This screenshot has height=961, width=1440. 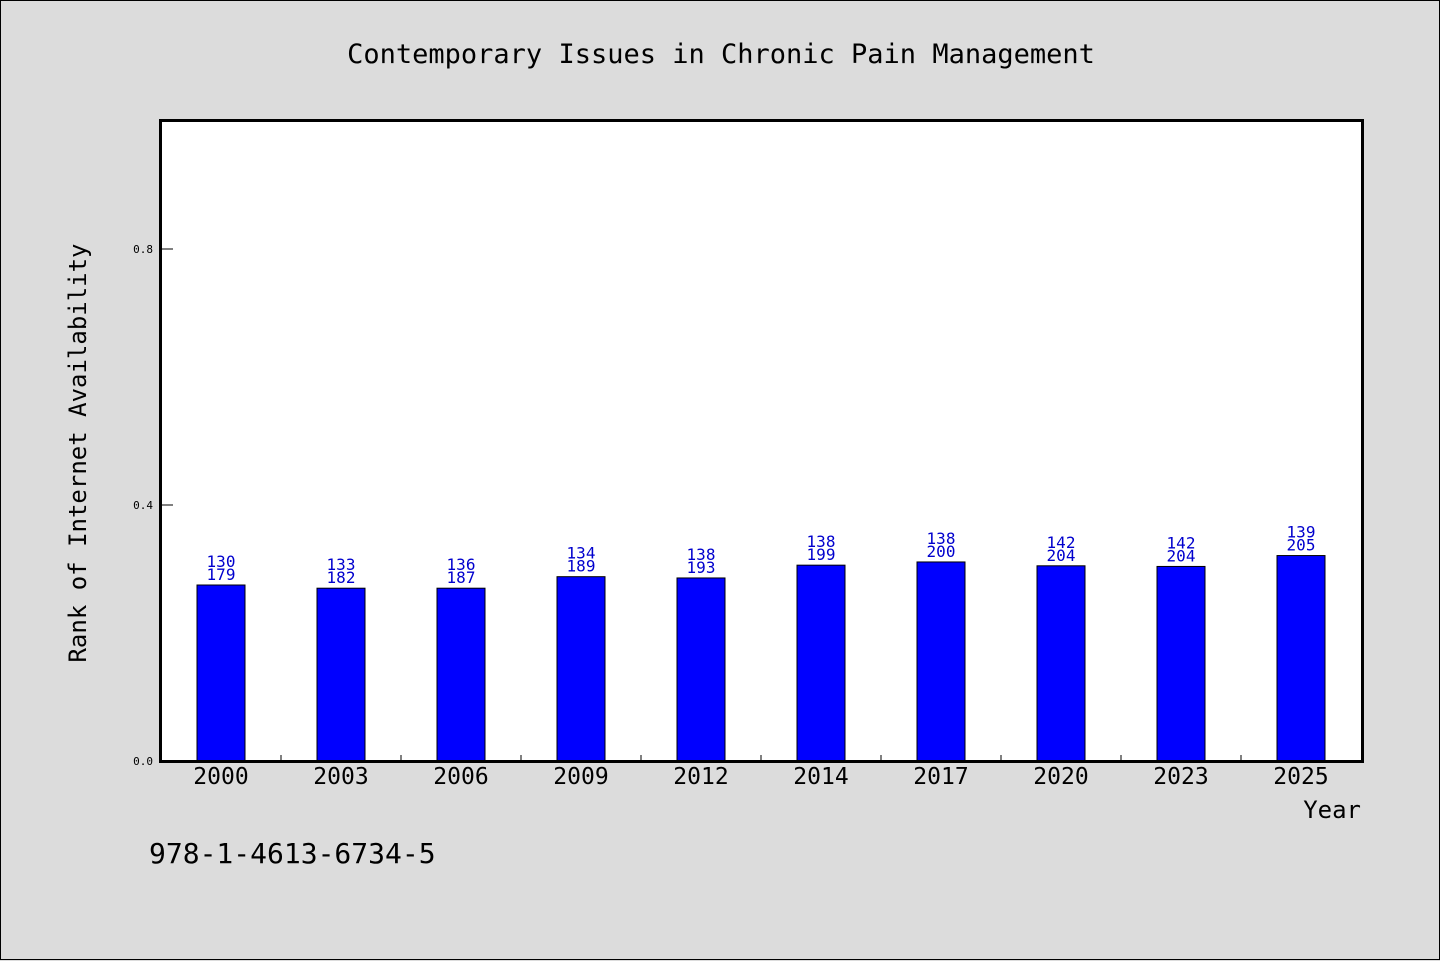 I want to click on x-tick-label: 2006, so click(x=460, y=777).